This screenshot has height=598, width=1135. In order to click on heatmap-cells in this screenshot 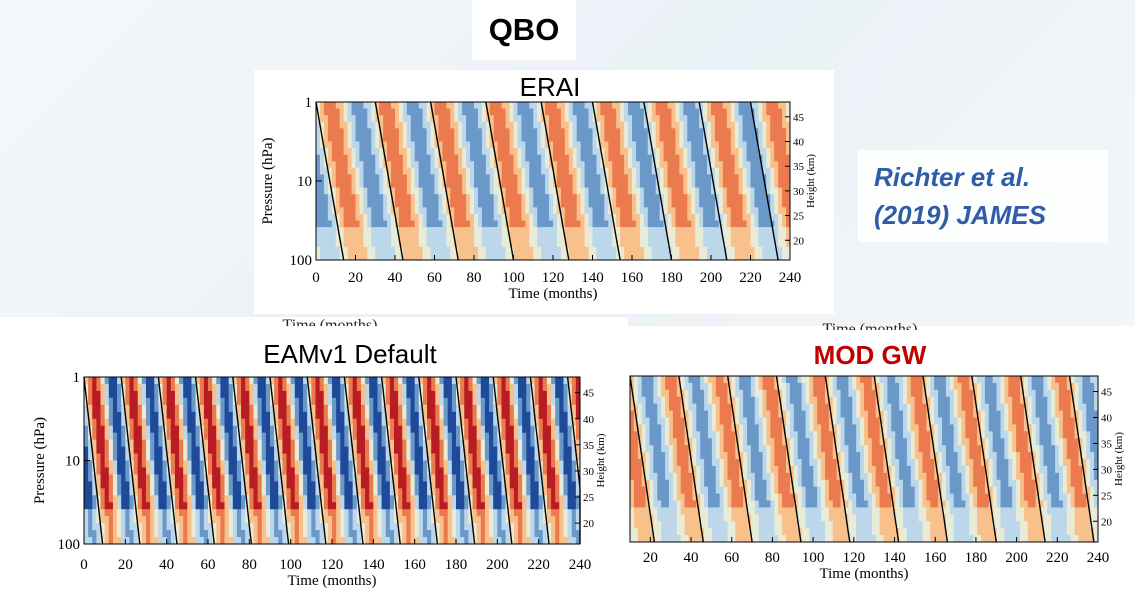, I will do `click(553, 181)`.